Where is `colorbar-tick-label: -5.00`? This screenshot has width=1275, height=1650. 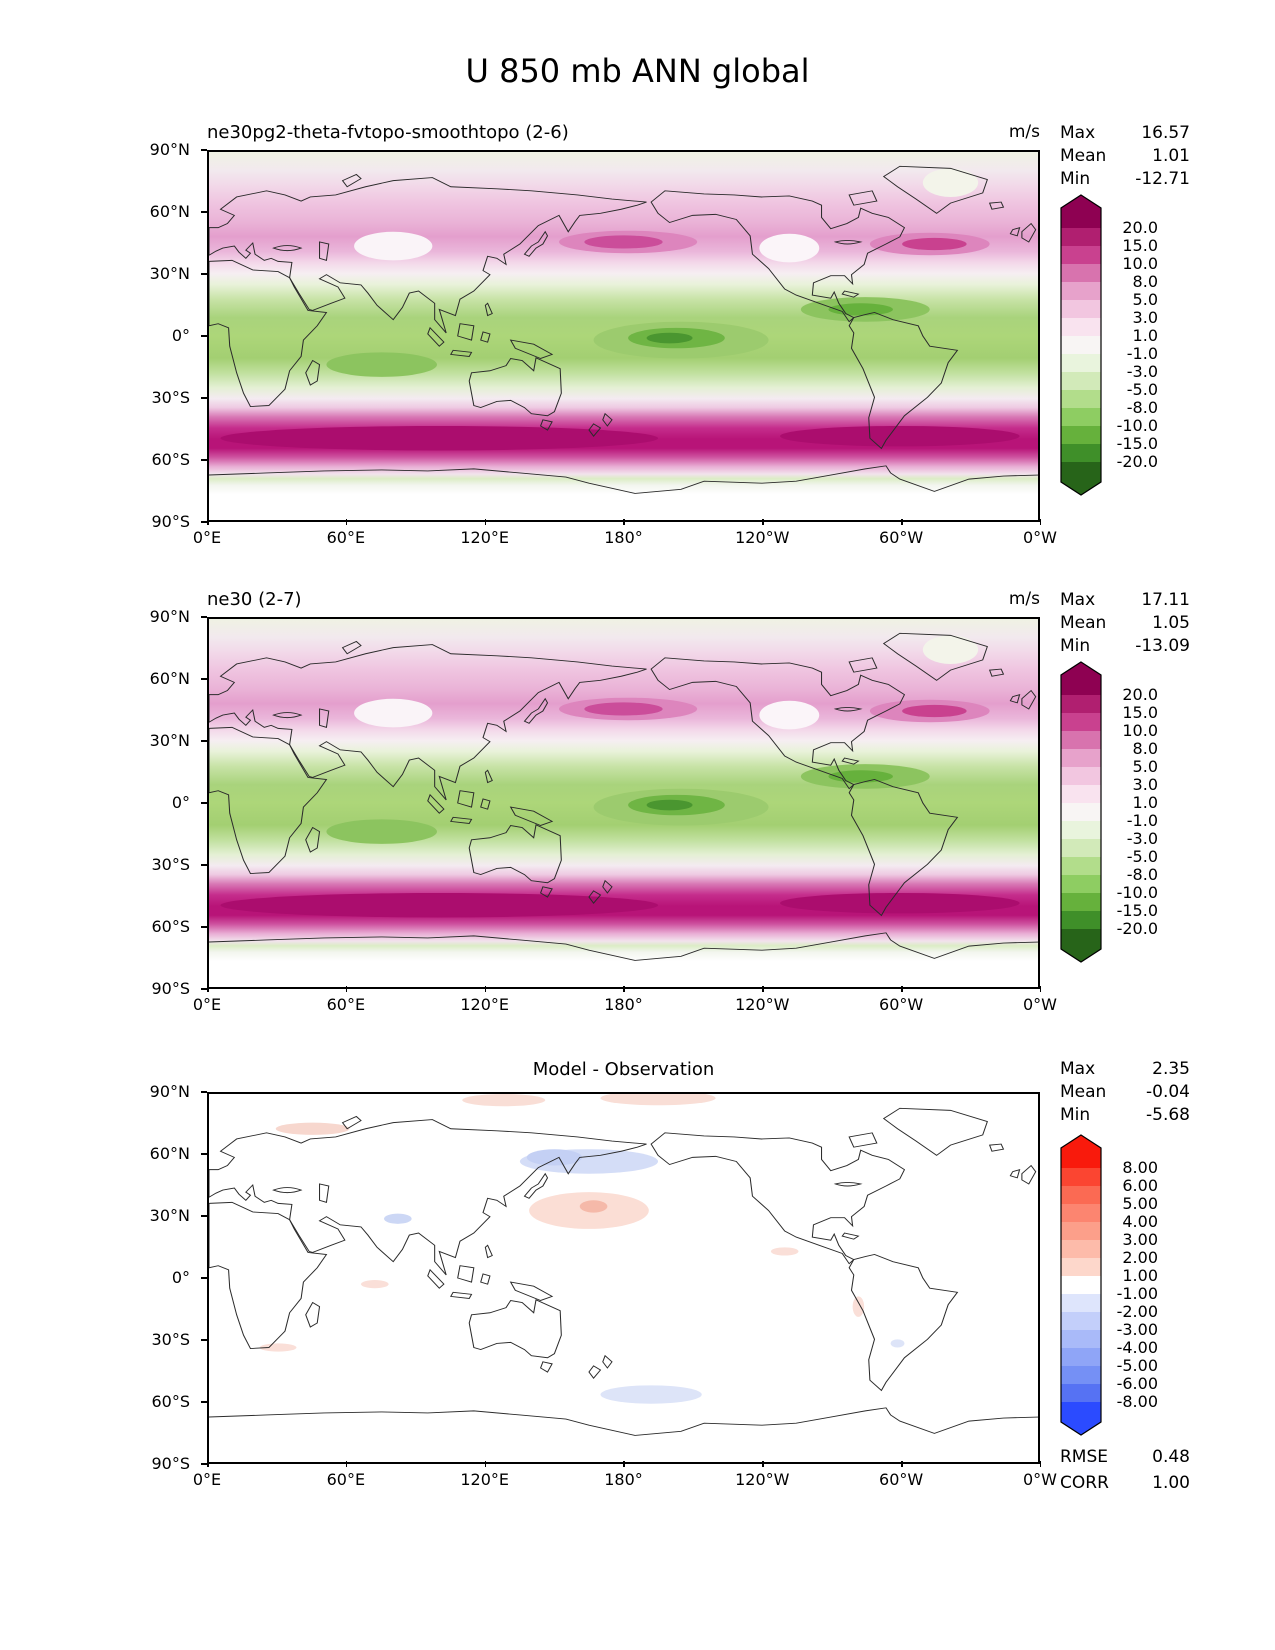 colorbar-tick-label: -5.00 is located at coordinates (1137, 1365).